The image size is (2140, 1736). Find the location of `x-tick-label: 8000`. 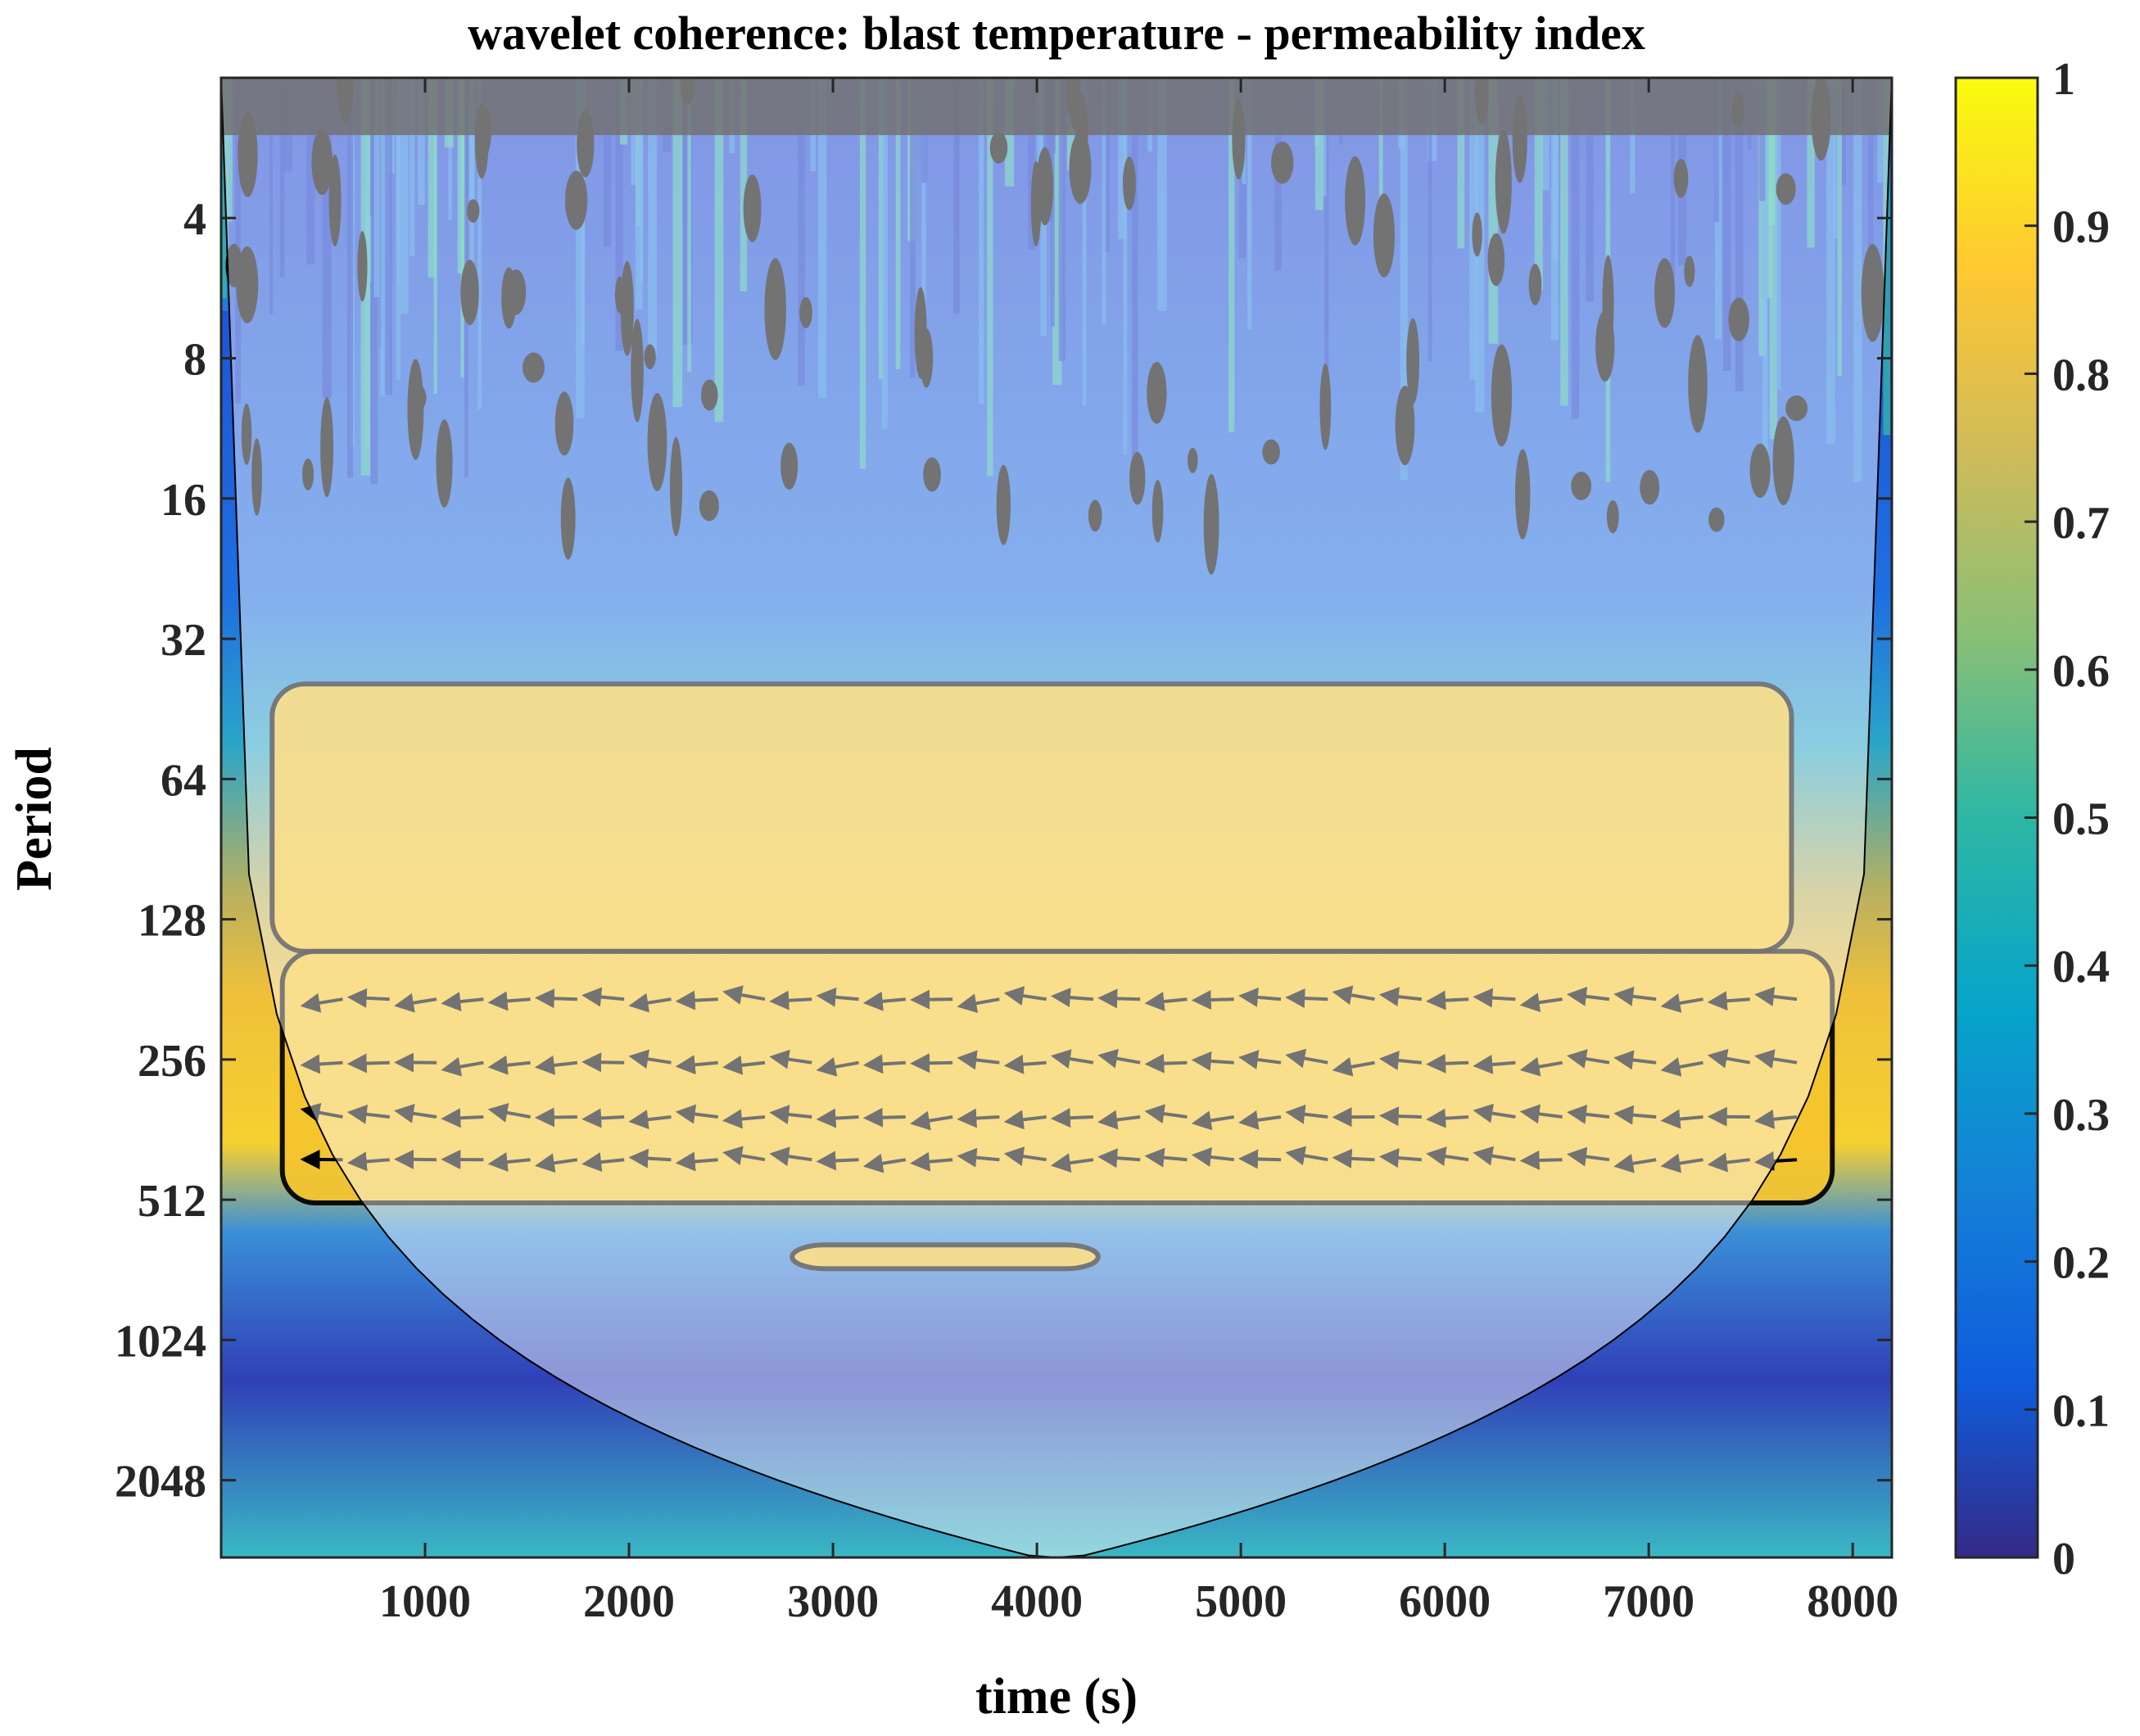

x-tick-label: 8000 is located at coordinates (1853, 1601).